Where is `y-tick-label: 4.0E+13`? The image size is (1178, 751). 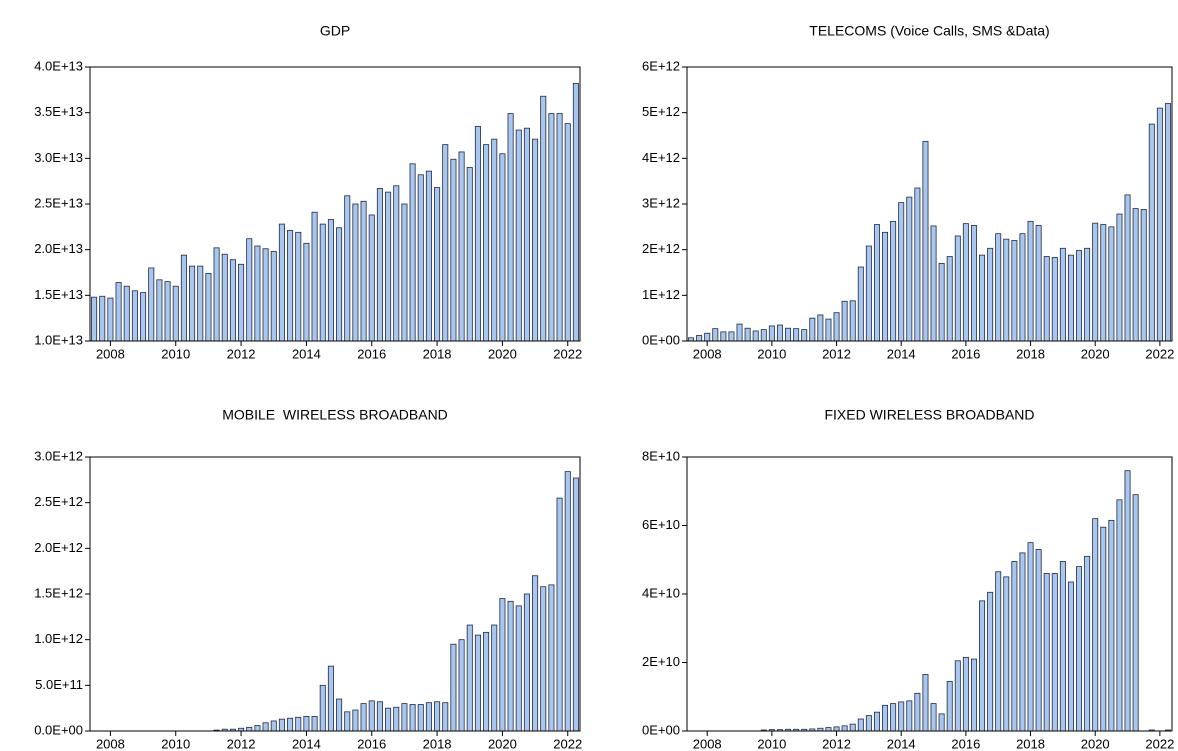 y-tick-label: 4.0E+13 is located at coordinates (58, 65).